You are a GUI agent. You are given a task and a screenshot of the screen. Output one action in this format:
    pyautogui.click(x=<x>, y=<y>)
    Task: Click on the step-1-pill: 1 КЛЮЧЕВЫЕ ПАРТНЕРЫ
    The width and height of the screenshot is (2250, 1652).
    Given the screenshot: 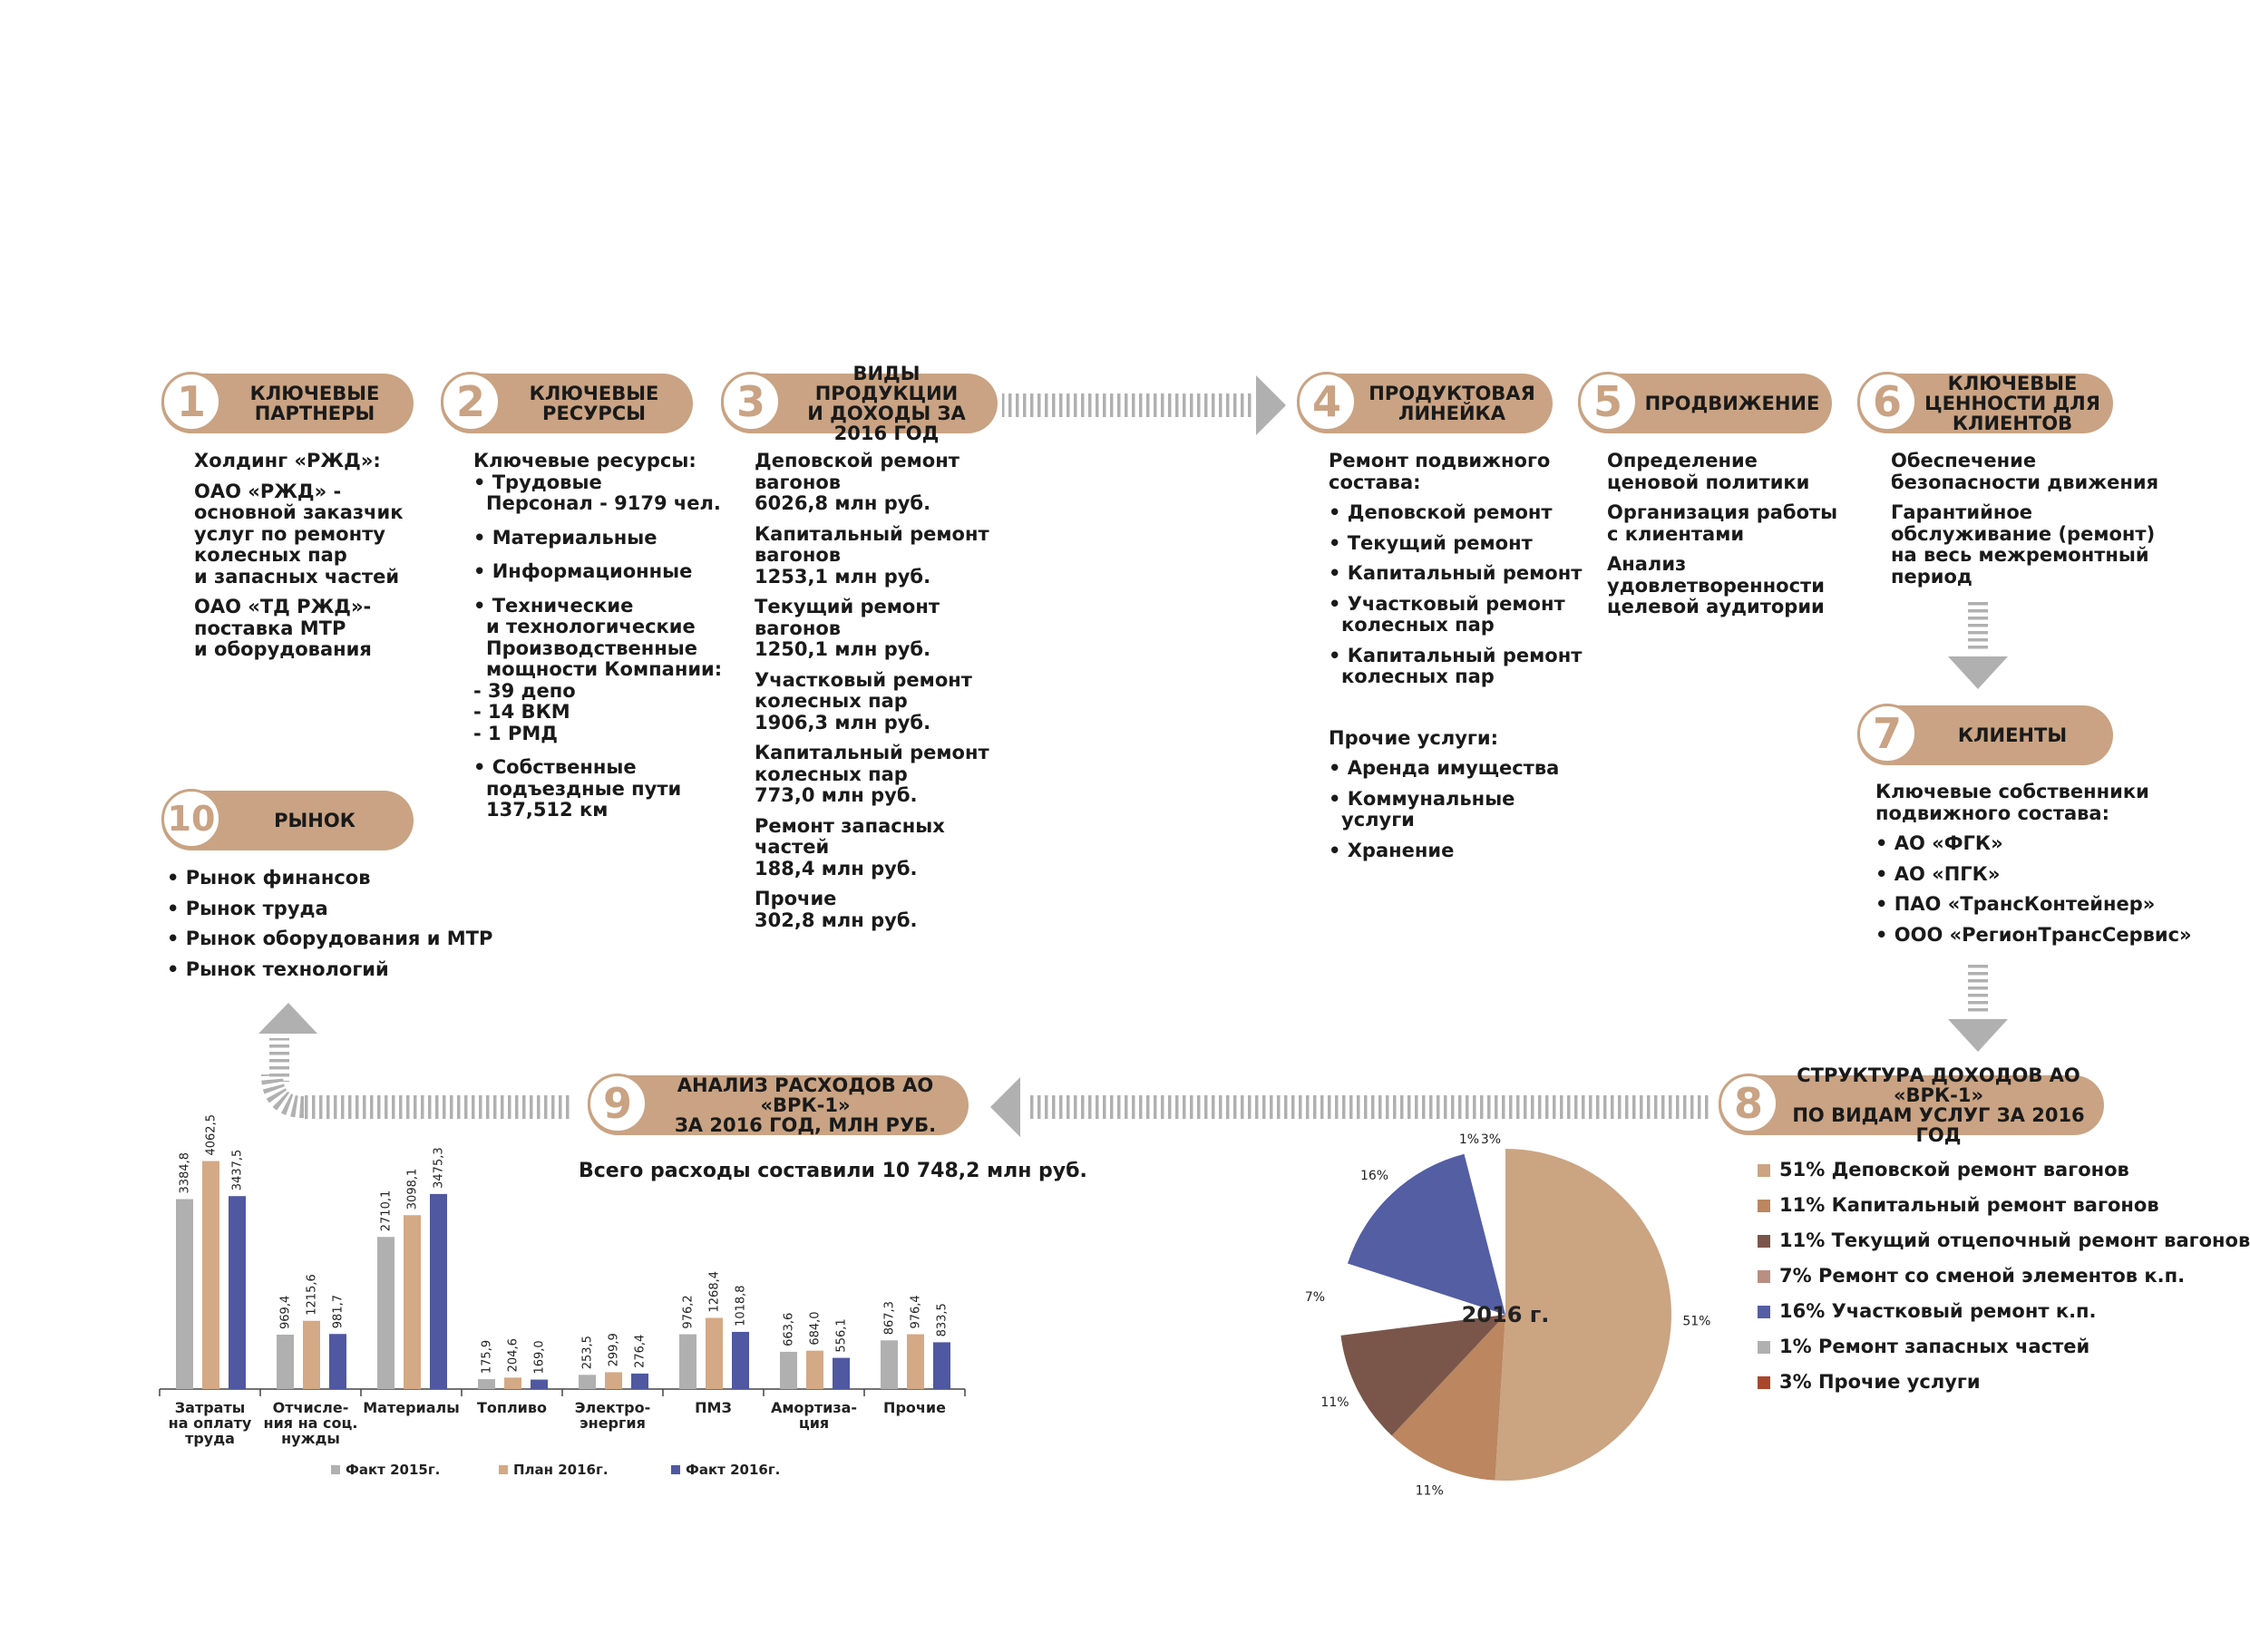 What is the action you would take?
    pyautogui.click(x=287, y=403)
    